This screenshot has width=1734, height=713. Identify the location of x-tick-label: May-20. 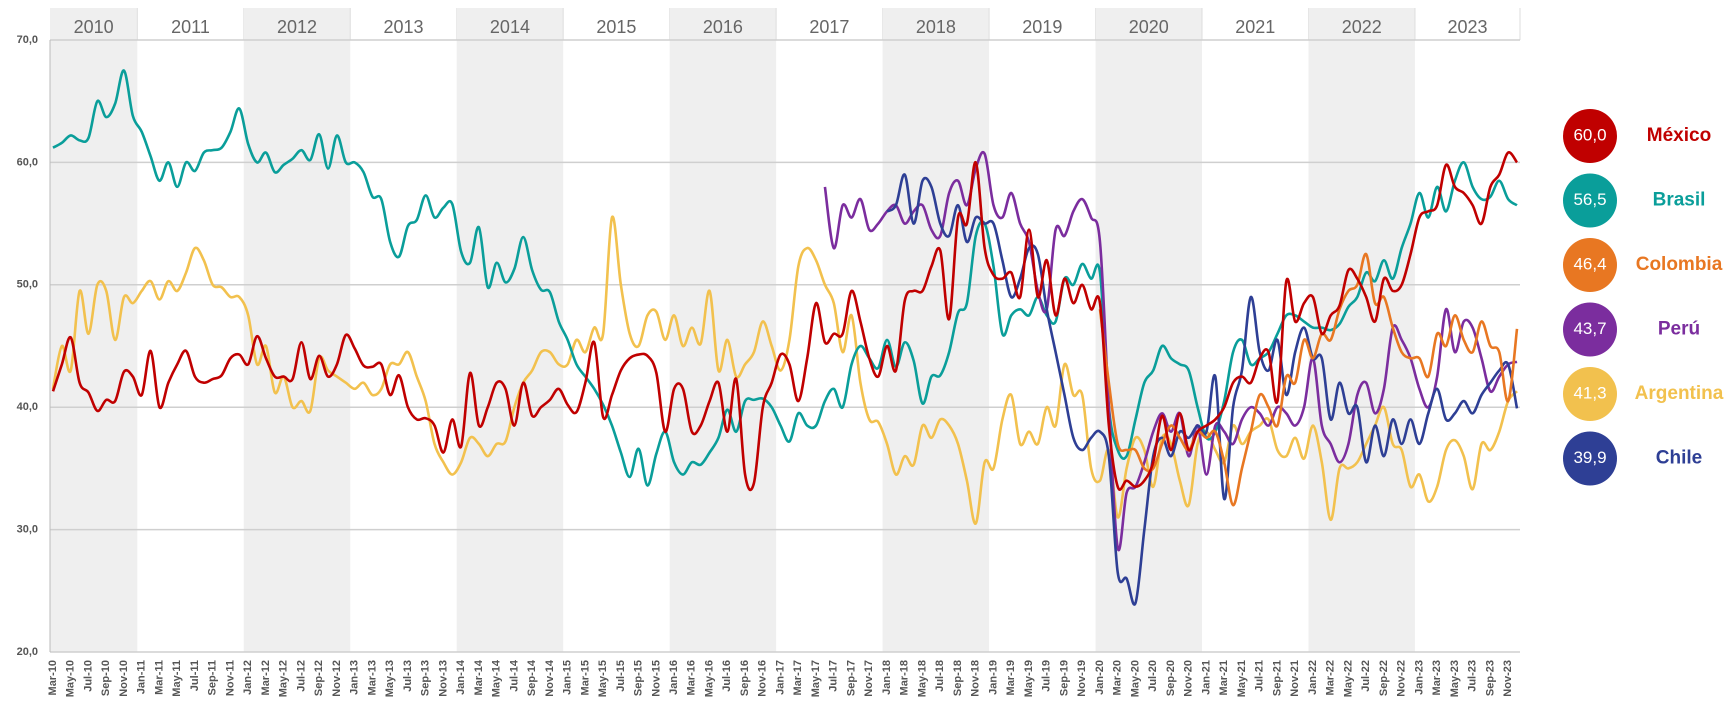
(1135, 678).